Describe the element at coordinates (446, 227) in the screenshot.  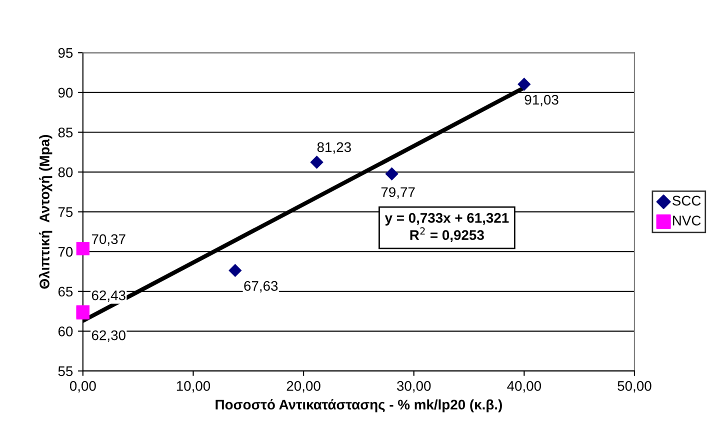
I see `annotation: y = 0,733x + 61,321 R$^{2}$ = 0,9253` at that location.